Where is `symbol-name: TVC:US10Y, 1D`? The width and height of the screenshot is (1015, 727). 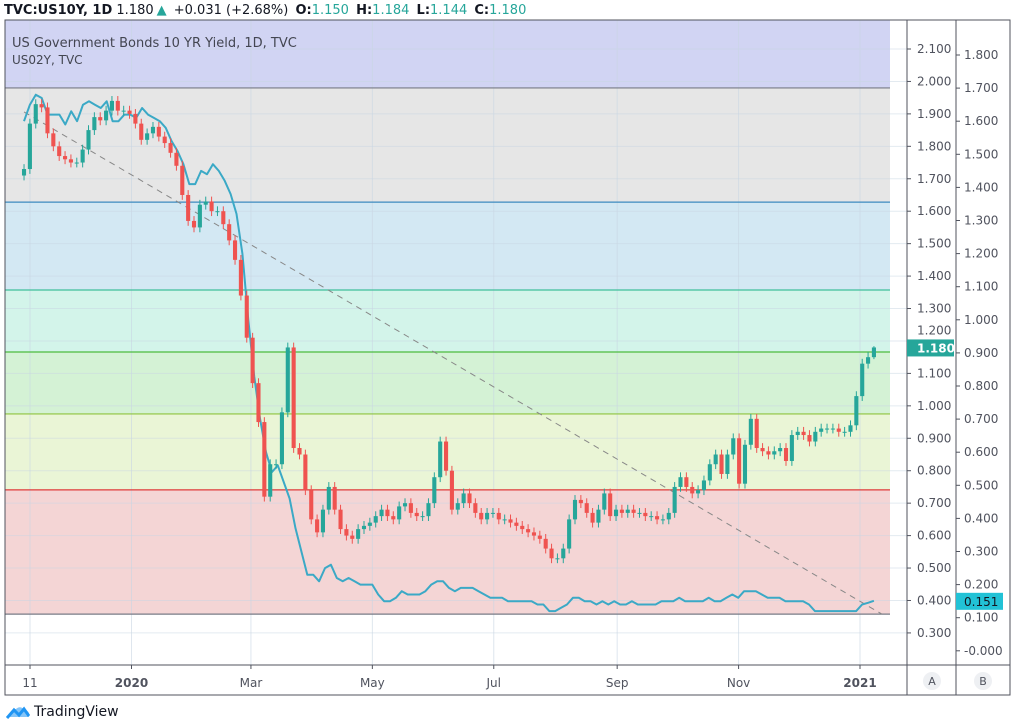 symbol-name: TVC:US10Y, 1D is located at coordinates (58, 10).